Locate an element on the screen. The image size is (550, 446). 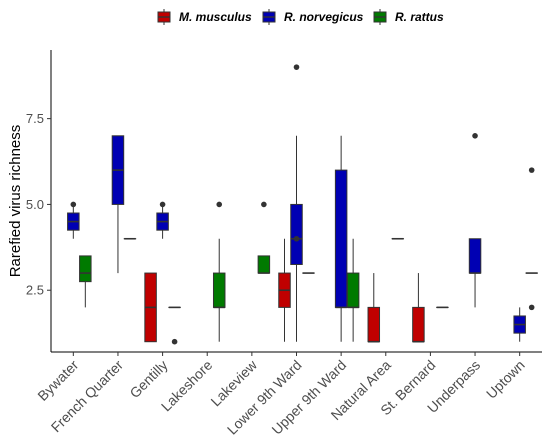
legend-item: R. rattus is located at coordinates (408, 17).